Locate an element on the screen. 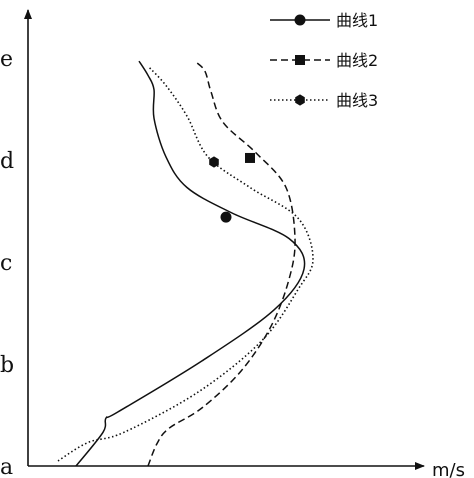  x-axis-unit-label: m/s is located at coordinates (448, 469).